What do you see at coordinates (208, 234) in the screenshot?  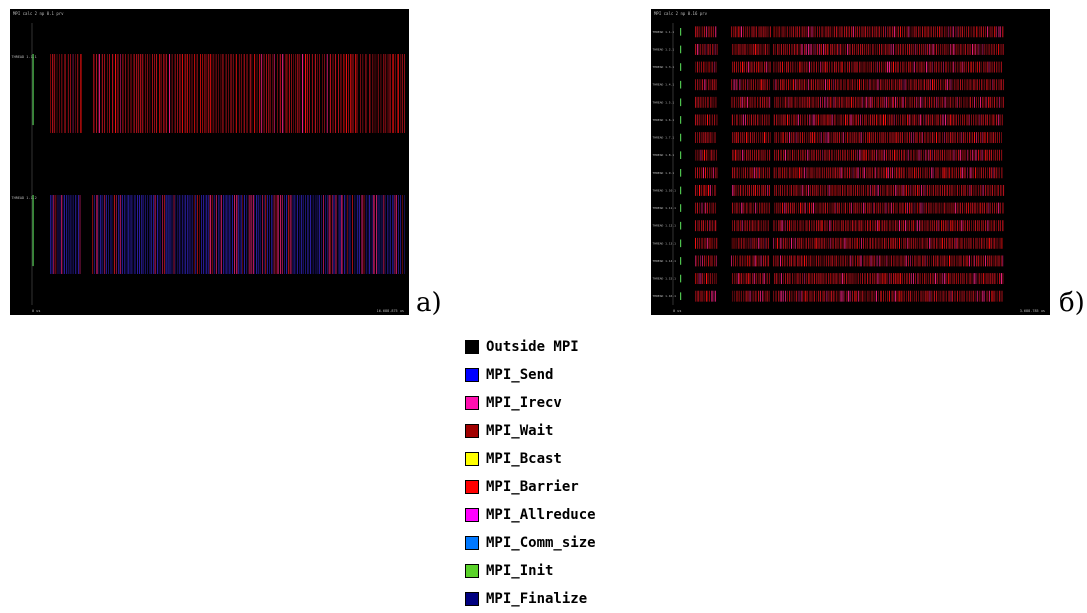 I see `process-row: THREAD 1.1.2` at bounding box center [208, 234].